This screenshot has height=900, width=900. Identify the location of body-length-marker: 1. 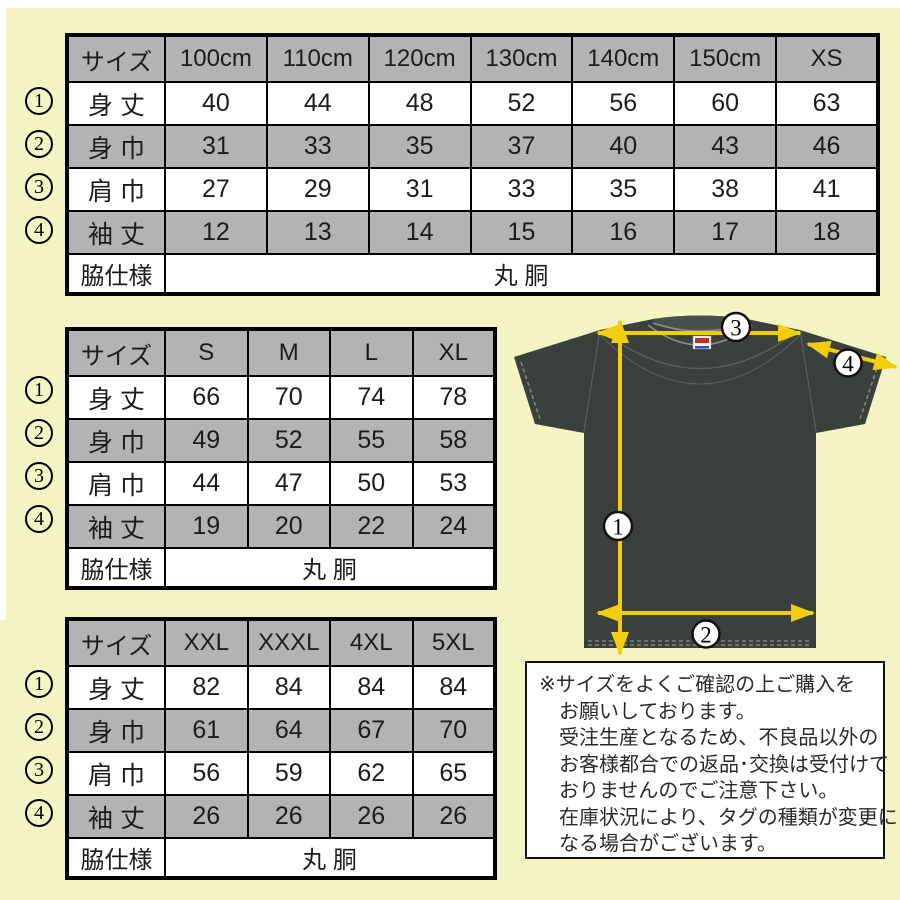
(618, 526).